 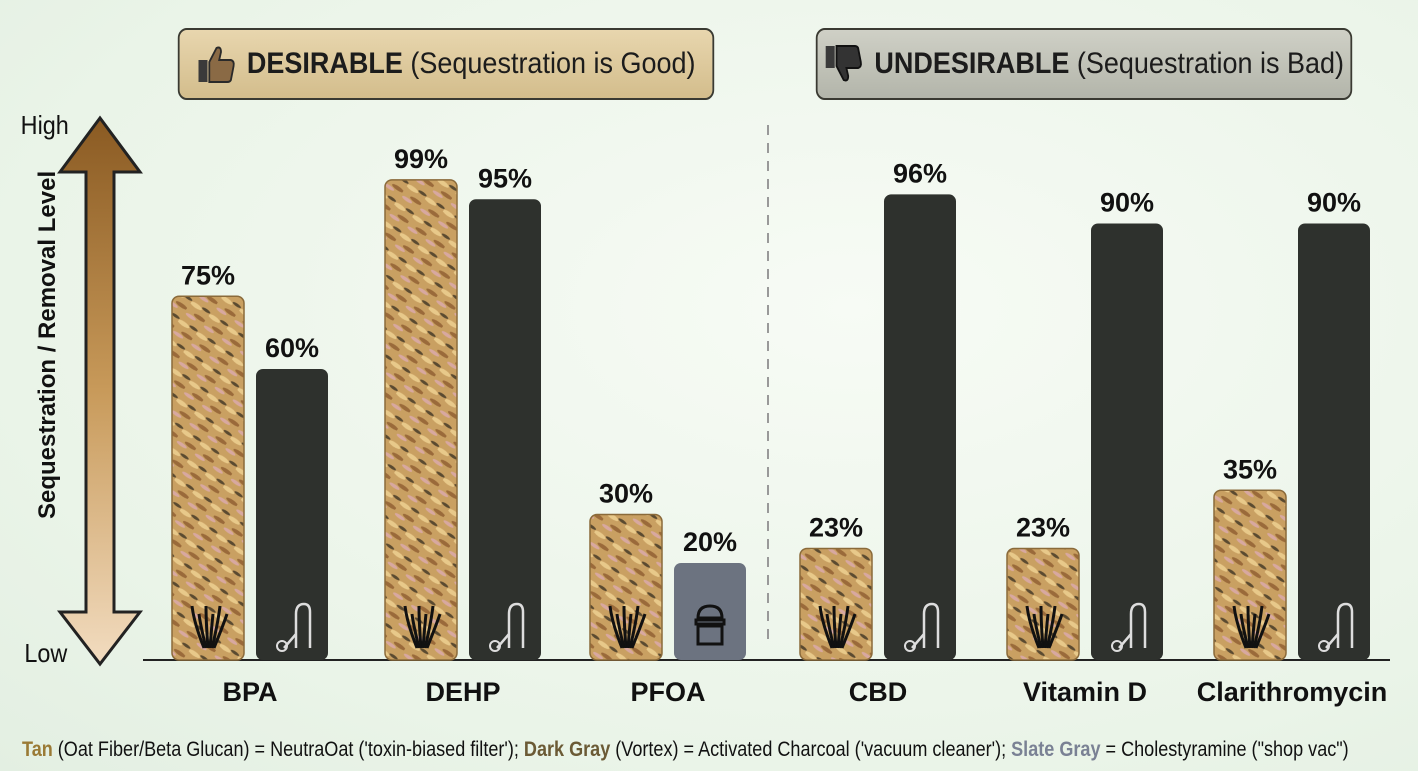 What do you see at coordinates (710, 542) in the screenshot?
I see `value-label: 20%` at bounding box center [710, 542].